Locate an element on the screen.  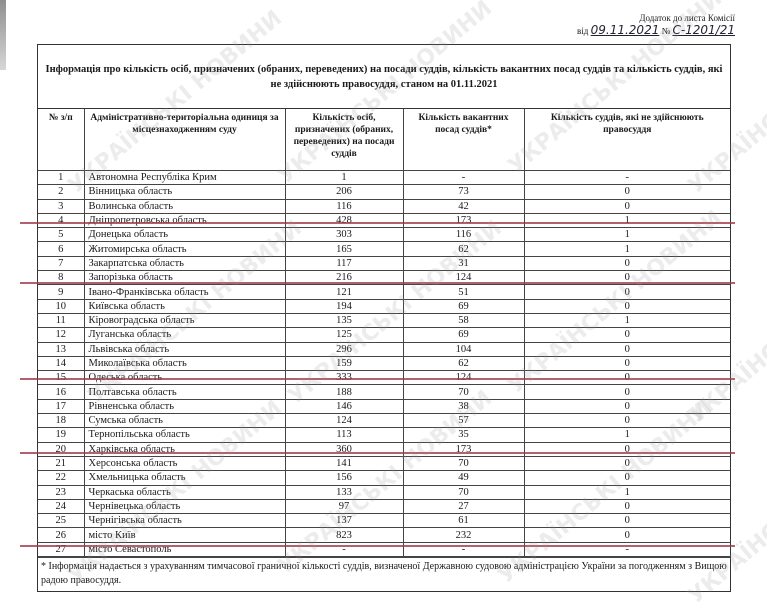
row-number: 21 is located at coordinates (61, 463).